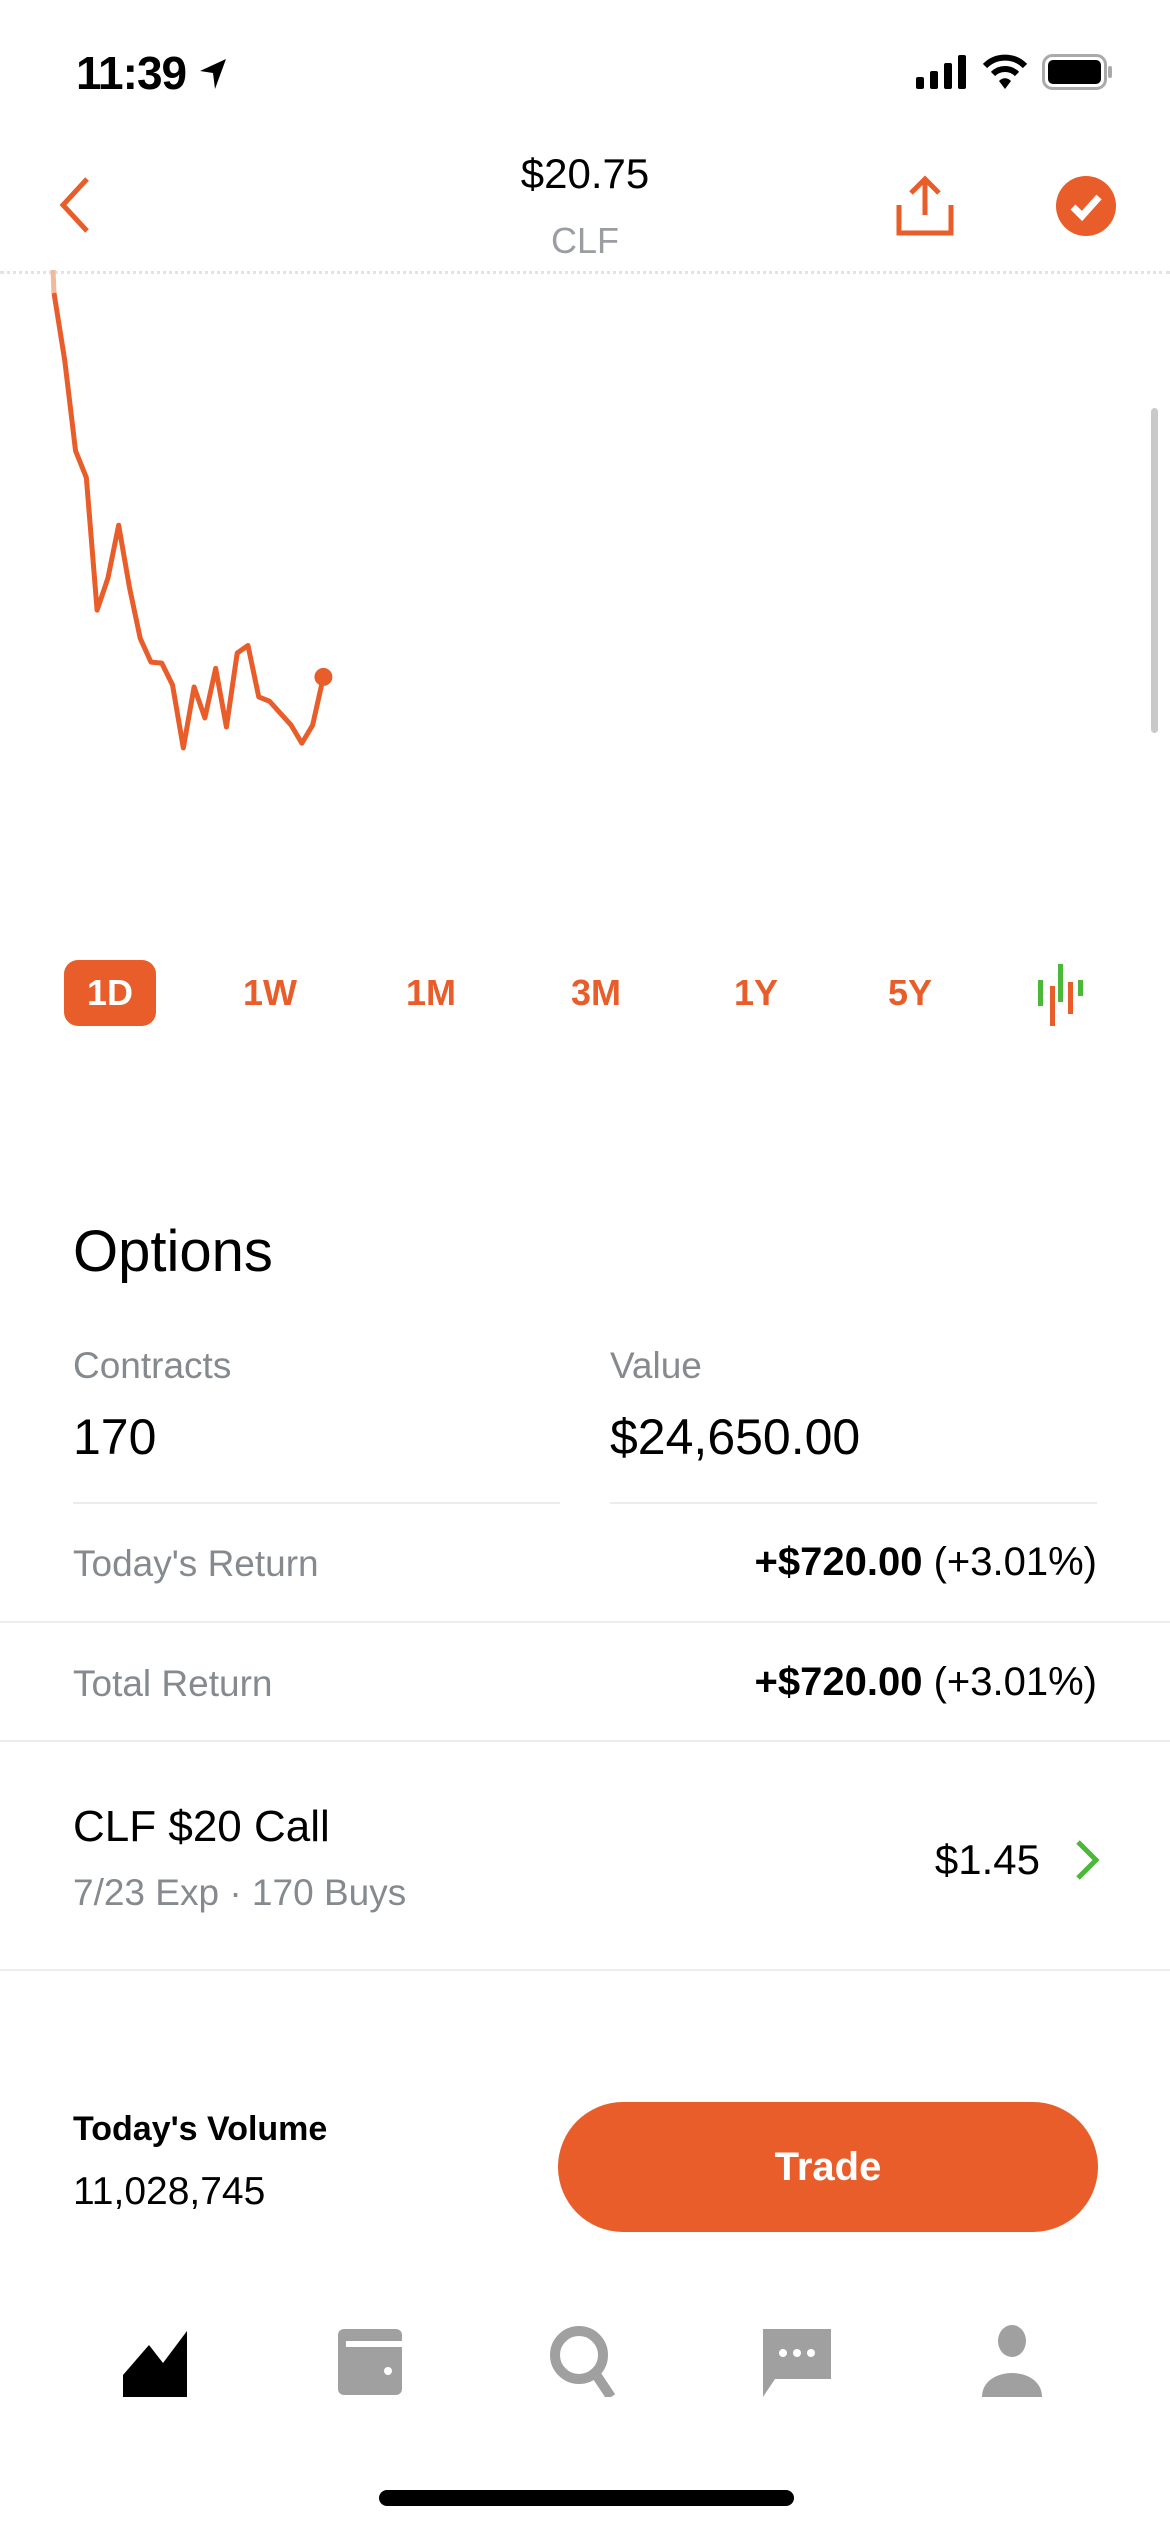 The height and width of the screenshot is (2532, 1170). Describe the element at coordinates (585, 173) in the screenshot. I see `header-price: $20.75` at that location.